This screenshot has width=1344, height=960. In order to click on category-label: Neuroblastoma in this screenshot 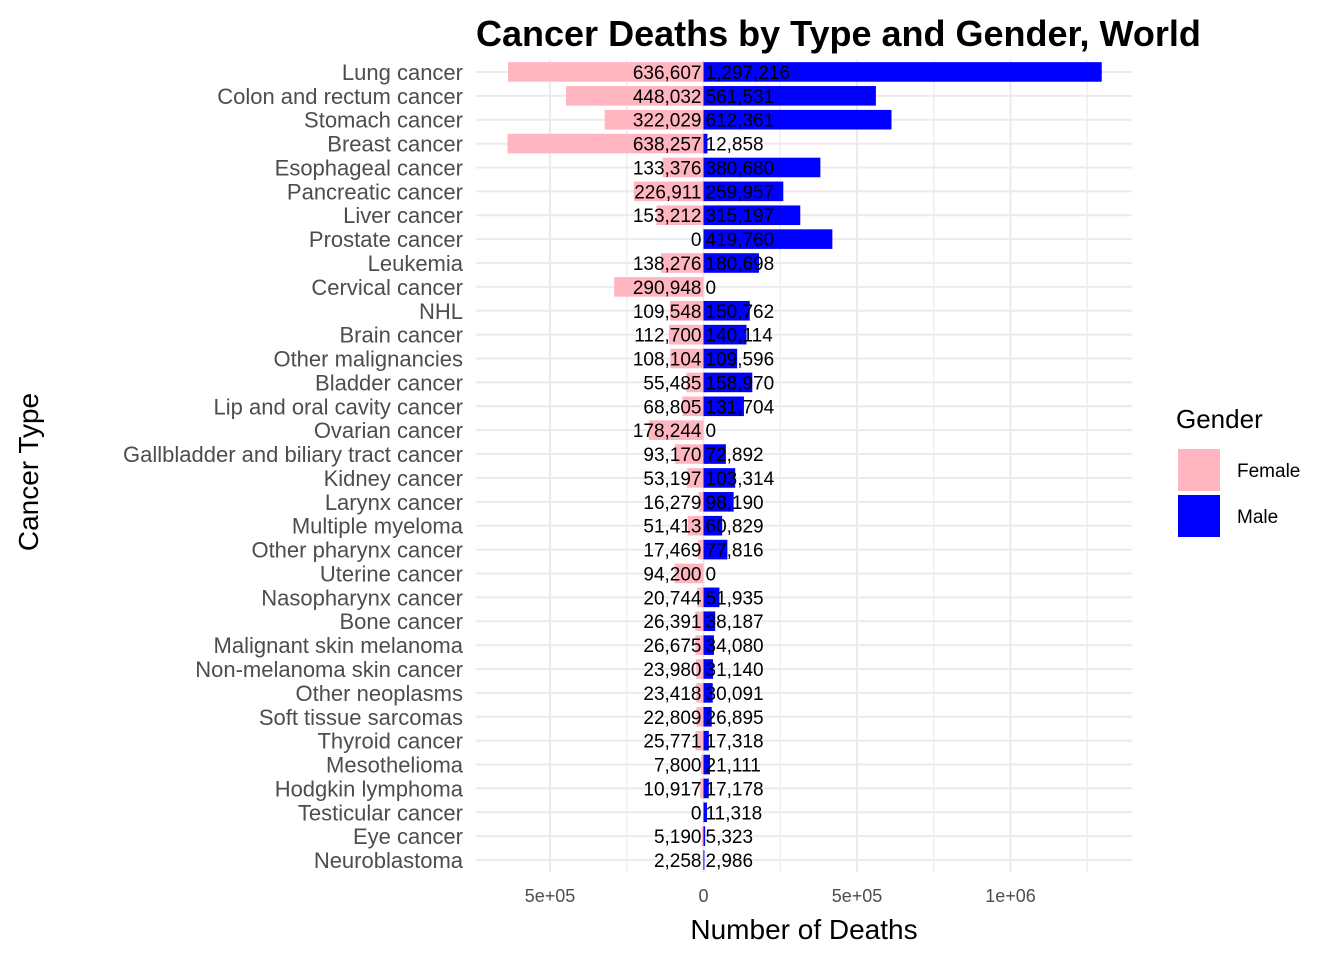, I will do `click(389, 860)`.